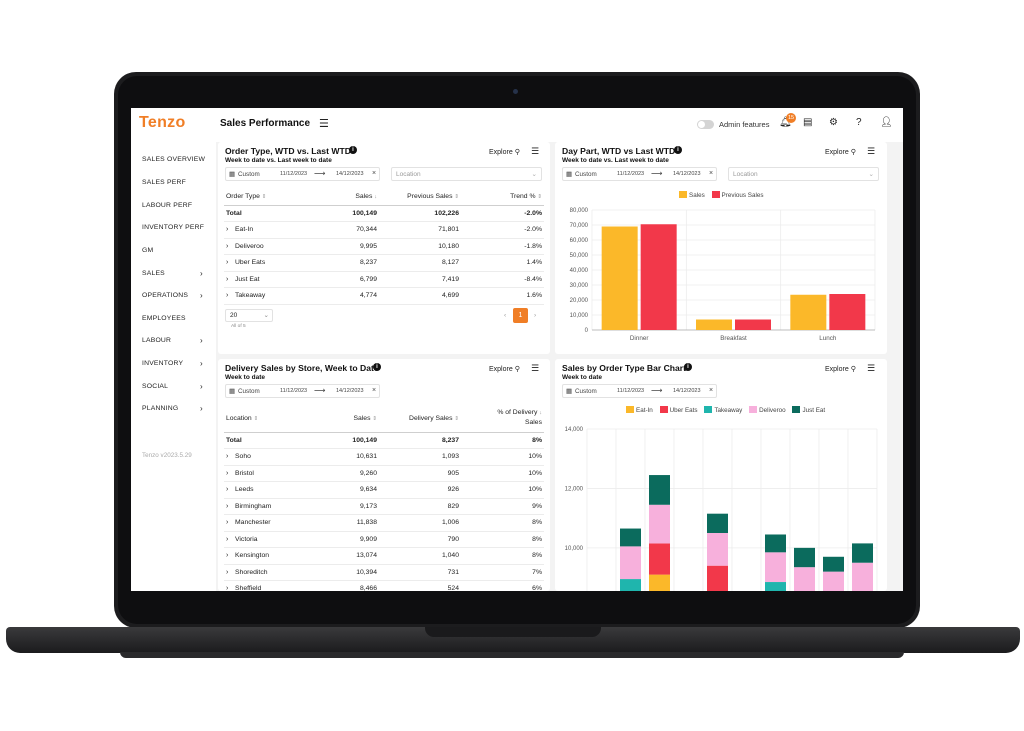  I want to click on legend-item: Eat-In, so click(639, 410).